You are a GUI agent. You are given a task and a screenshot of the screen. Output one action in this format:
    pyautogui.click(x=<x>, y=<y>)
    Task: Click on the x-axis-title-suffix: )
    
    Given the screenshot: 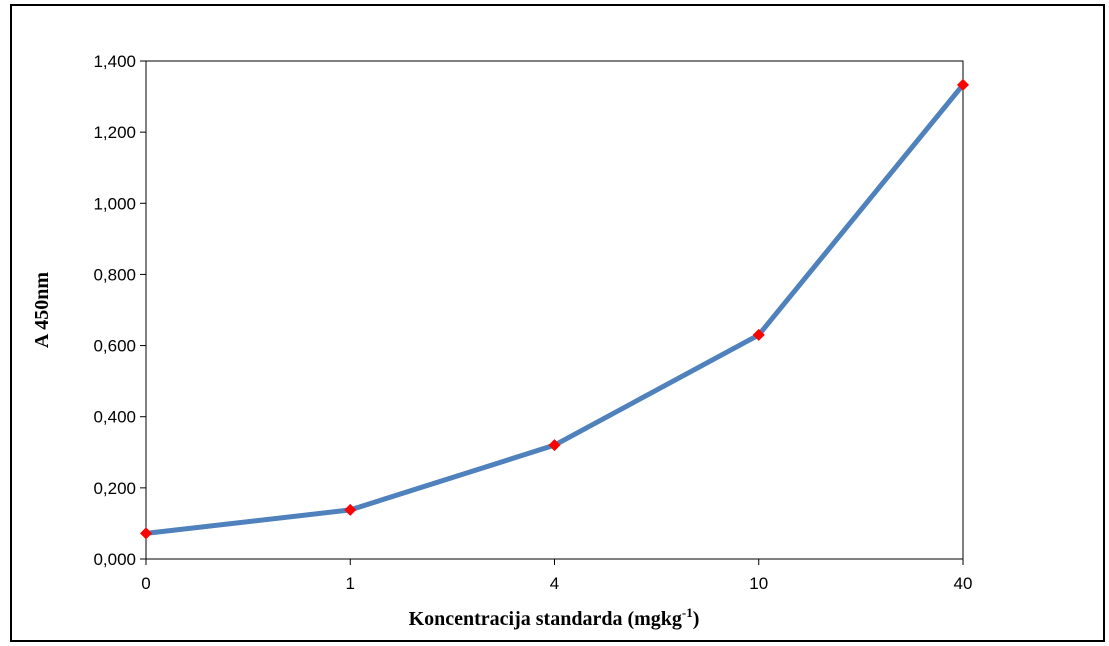 What is the action you would take?
    pyautogui.click(x=696, y=619)
    